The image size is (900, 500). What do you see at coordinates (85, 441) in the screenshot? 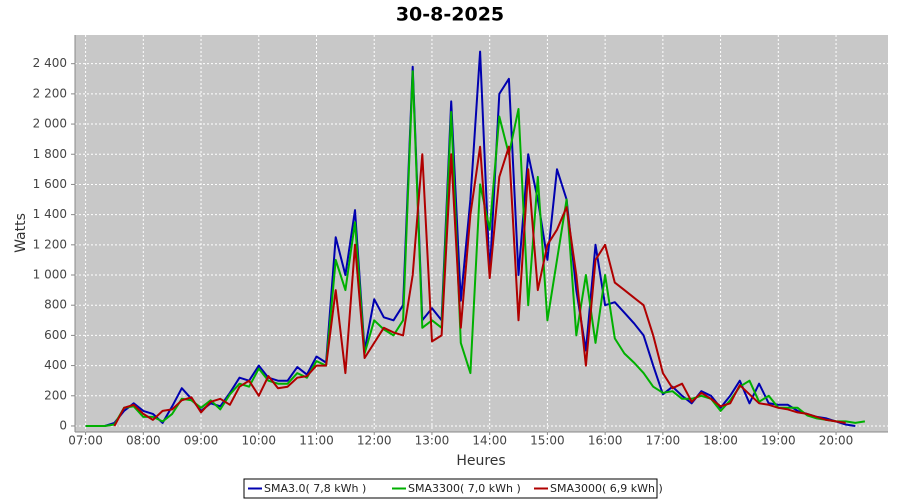
I see `x-tick-label: 07:00` at bounding box center [85, 441].